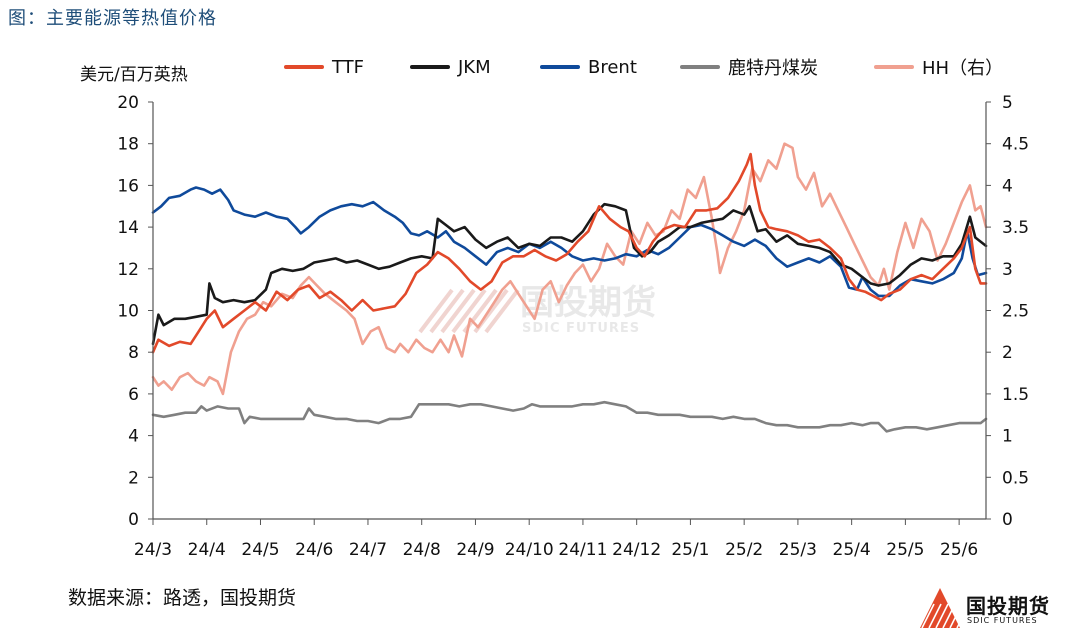 Image resolution: width=1068 pixels, height=637 pixels. Describe the element at coordinates (1015, 478) in the screenshot. I see `y-tick-label-right: 0.5` at that location.